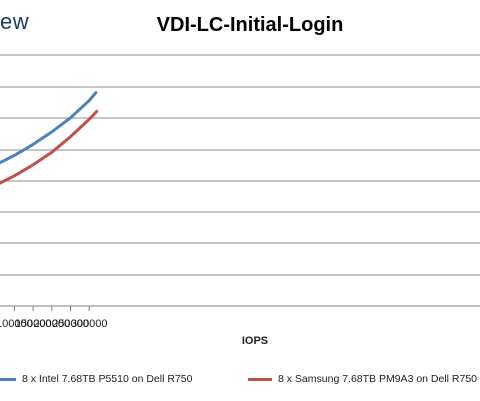  What do you see at coordinates (107, 379) in the screenshot?
I see `legend-label-series-1: 8 x Intel 7.68TB P5510 on Dell R750` at bounding box center [107, 379].